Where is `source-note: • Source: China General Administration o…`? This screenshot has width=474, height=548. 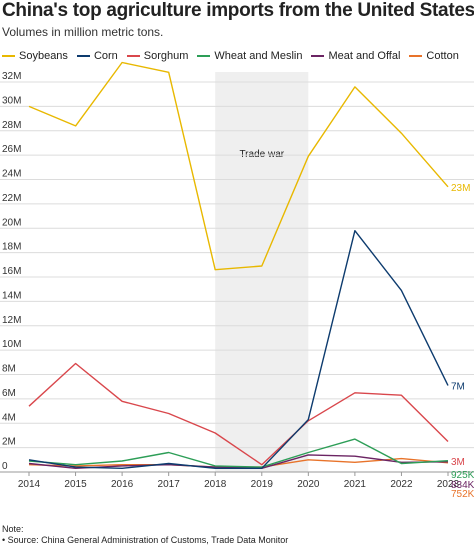
source-note: • Source: China General Administration o… is located at coordinates (145, 540).